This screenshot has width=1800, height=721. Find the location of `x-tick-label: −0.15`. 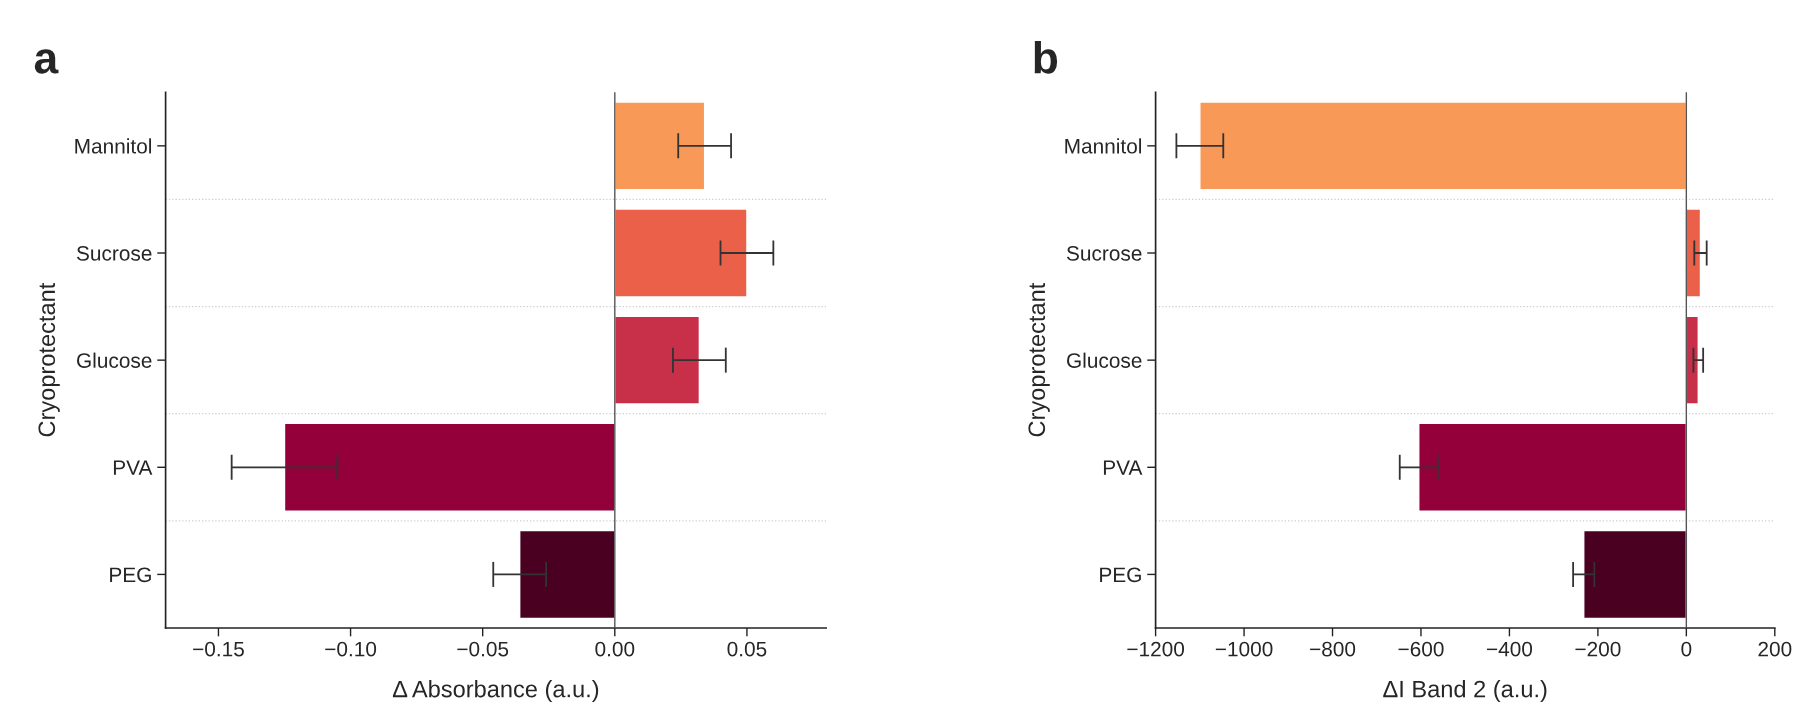

x-tick-label: −0.15 is located at coordinates (218, 649).